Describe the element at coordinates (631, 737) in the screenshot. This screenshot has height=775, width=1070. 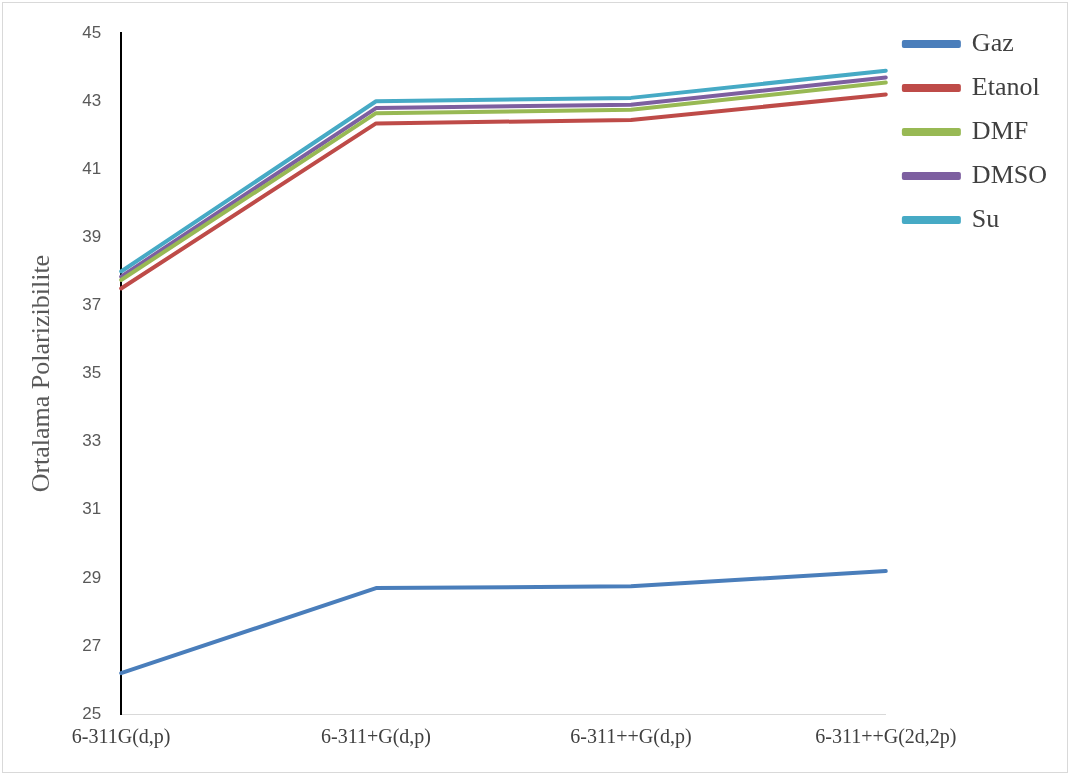
I see `x-tick-label: 6-311++G(d,p)` at that location.